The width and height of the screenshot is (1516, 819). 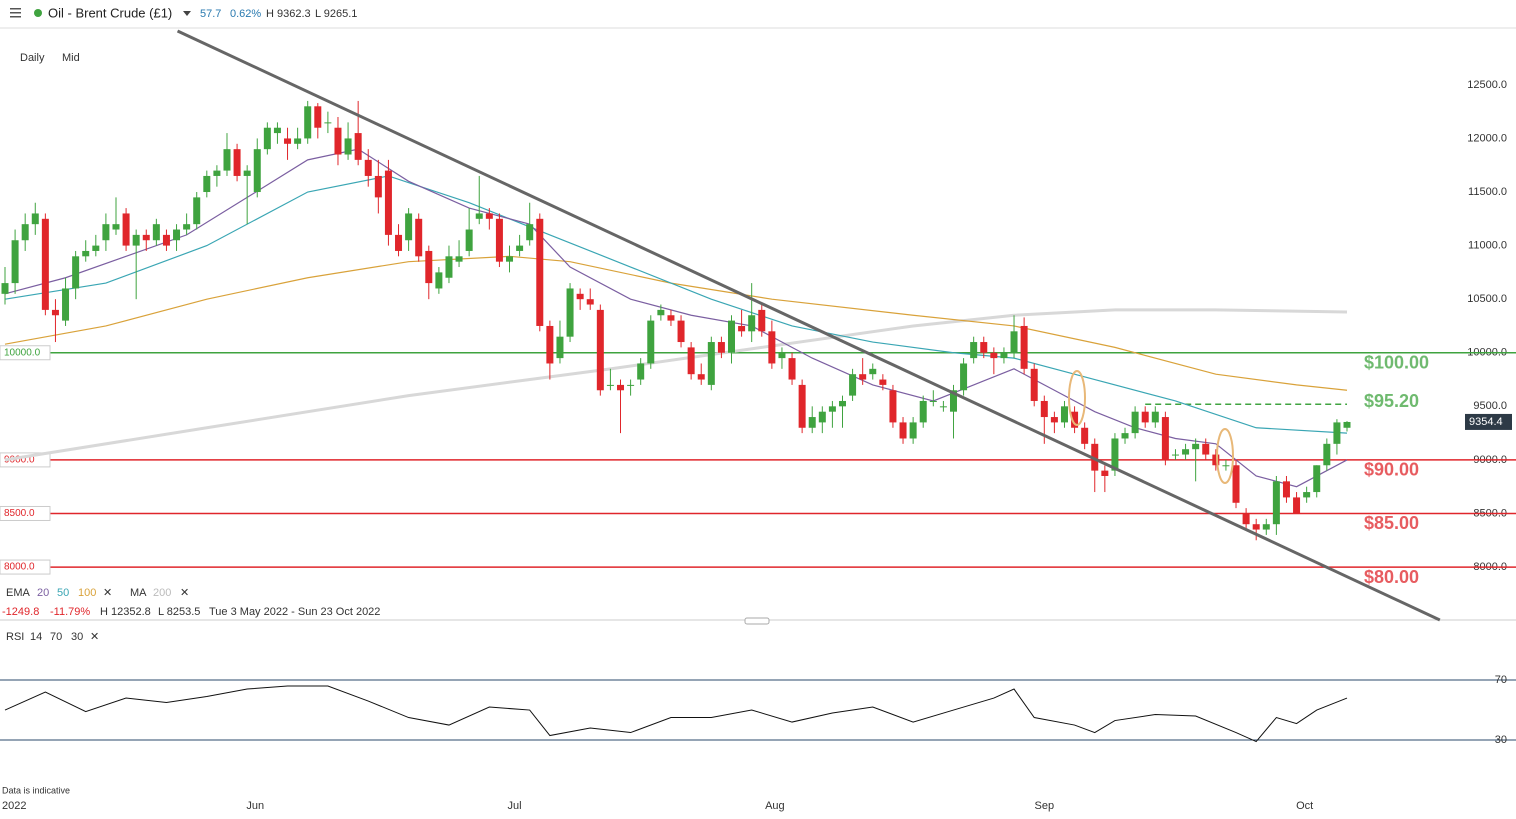 What do you see at coordinates (288, 14) in the screenshot?
I see `high: H 9362.3` at bounding box center [288, 14].